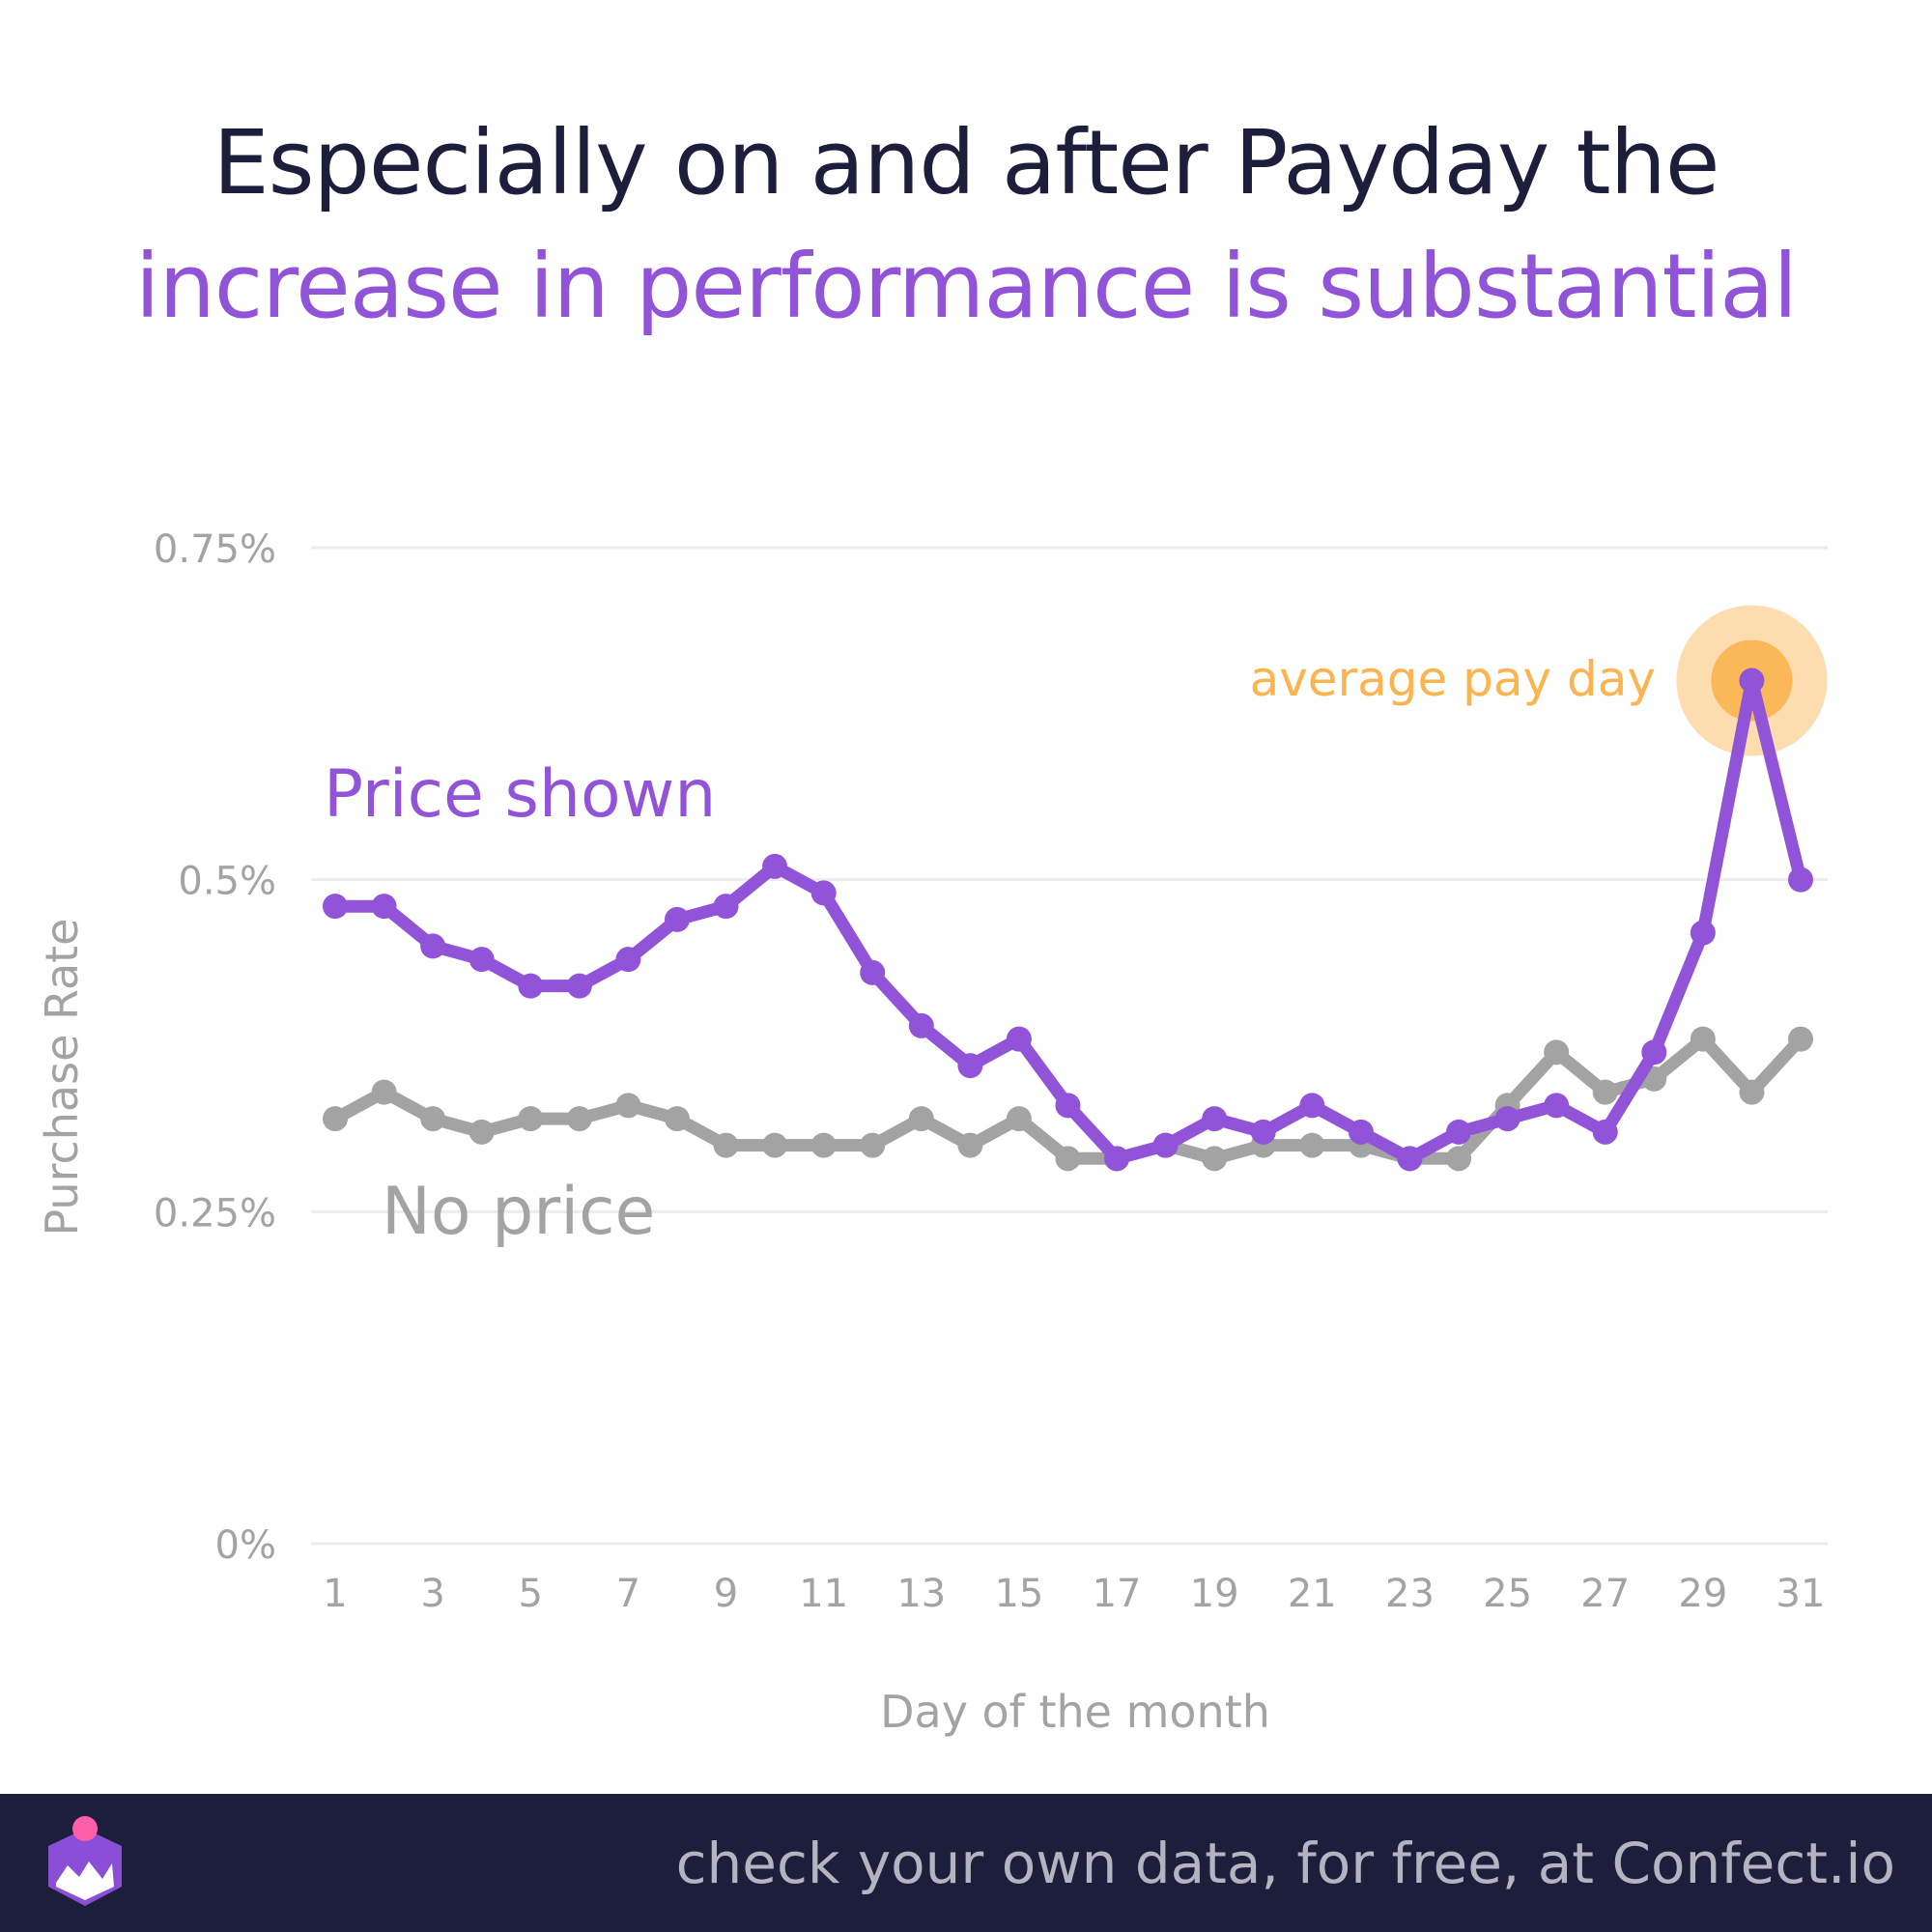  Describe the element at coordinates (520, 794) in the screenshot. I see `series-label-price-shown: Price shown` at that location.